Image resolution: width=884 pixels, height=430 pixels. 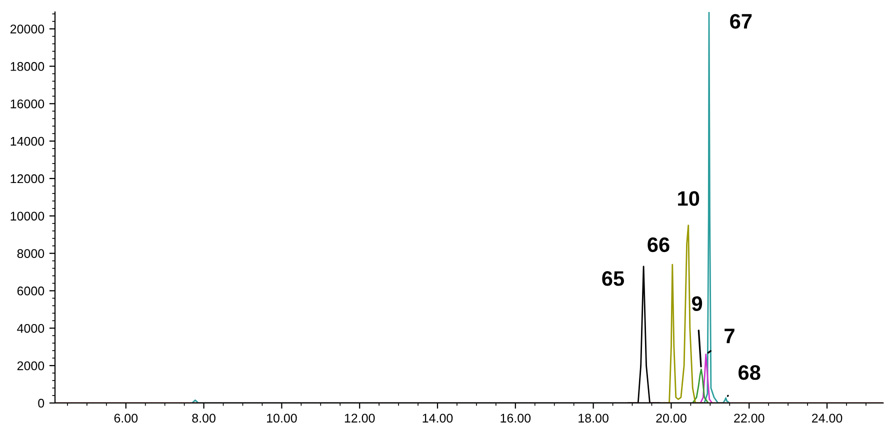 I want to click on x-tick-label: 12.00, so click(x=359, y=418).